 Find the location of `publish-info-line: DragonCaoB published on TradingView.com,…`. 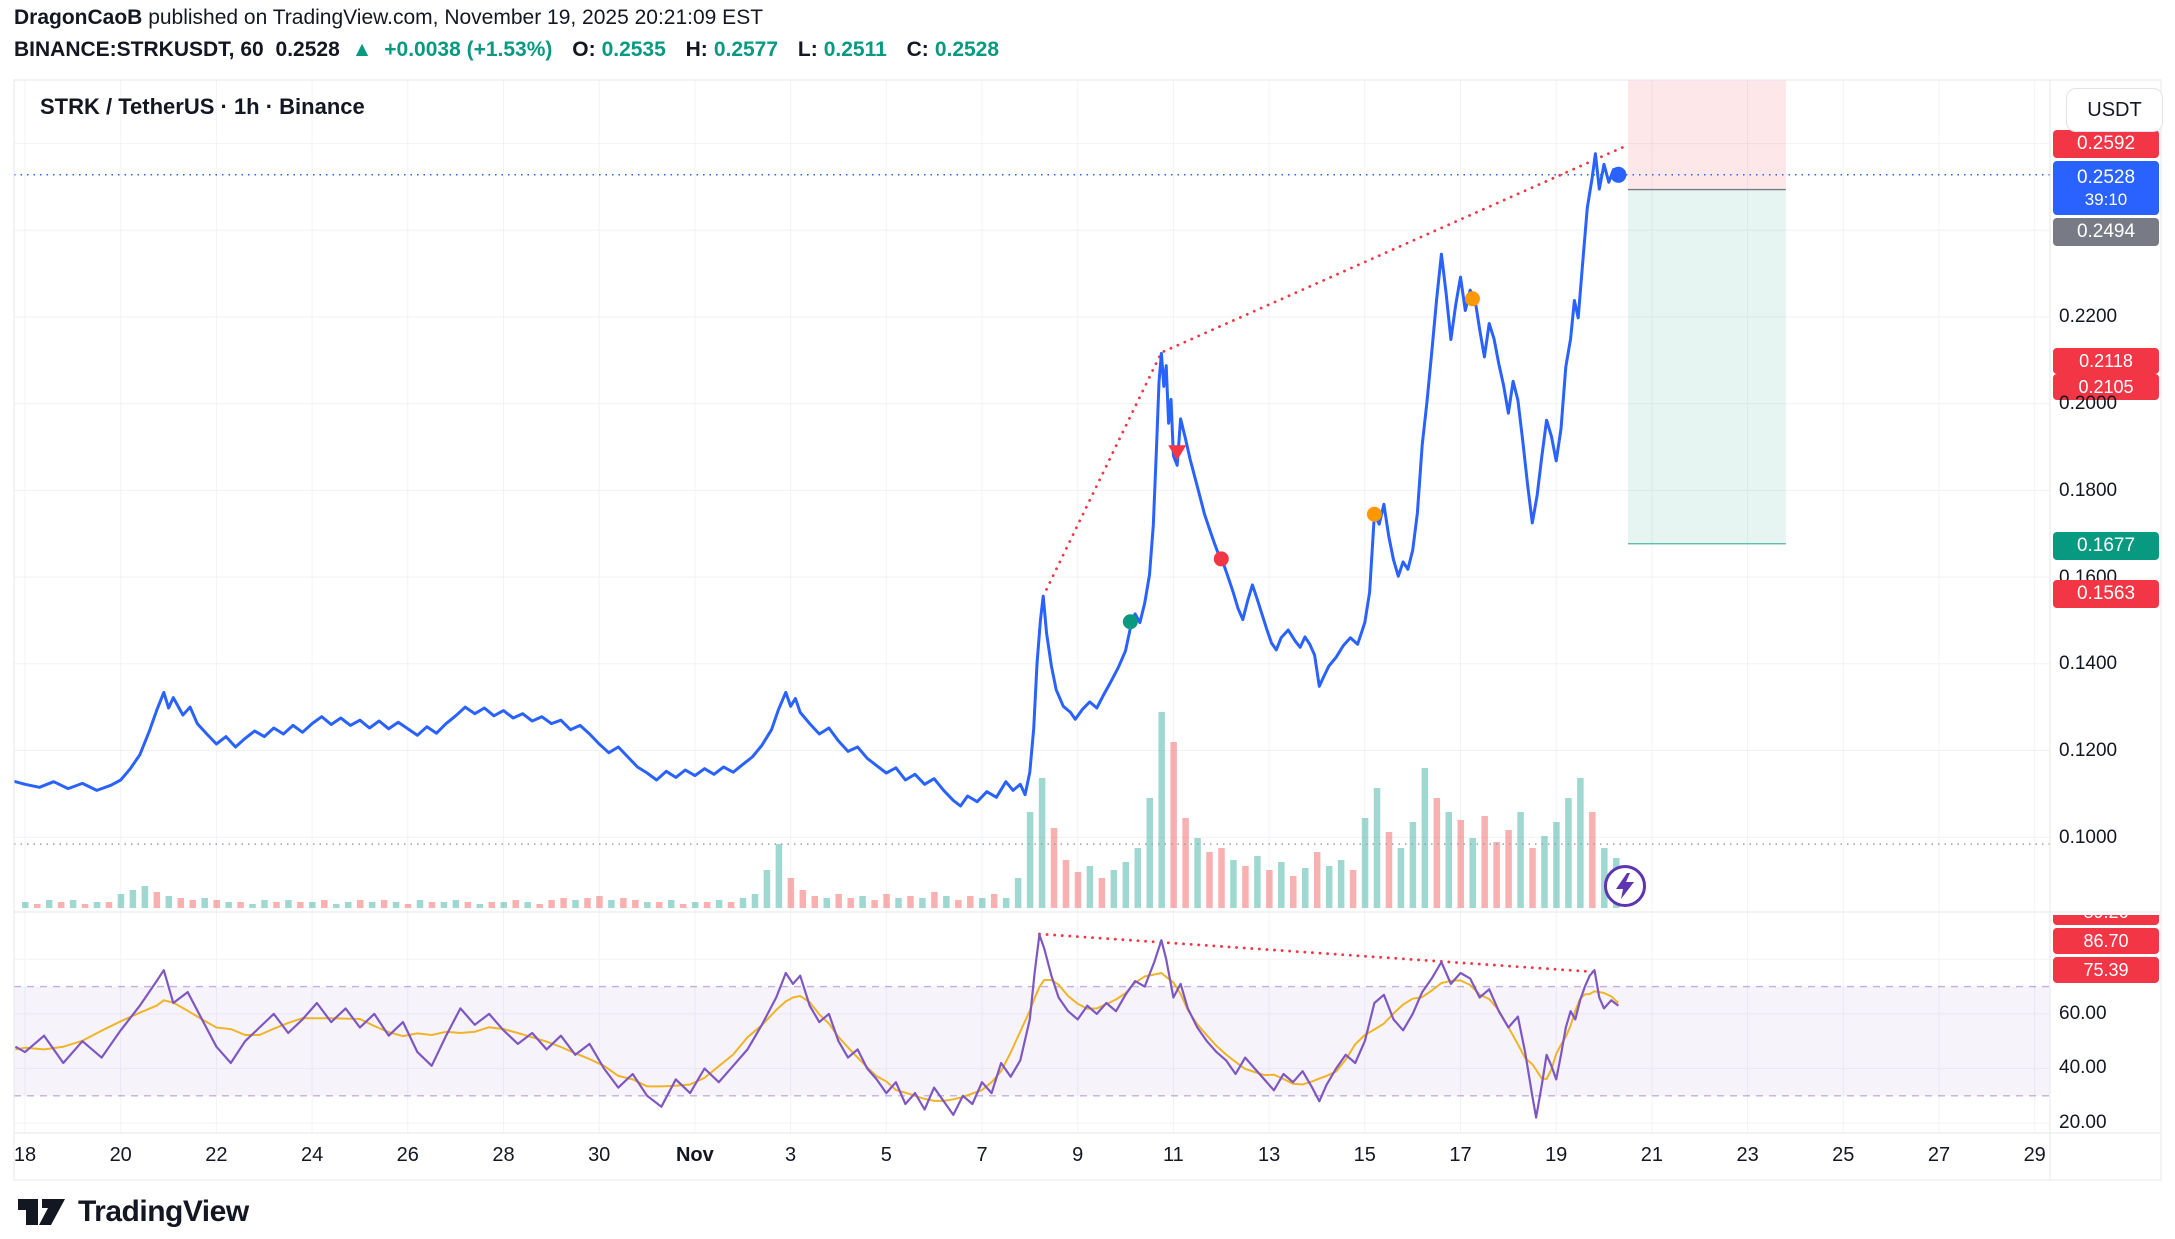

publish-info-line: DragonCaoB published on TradingView.com,… is located at coordinates (388, 18).